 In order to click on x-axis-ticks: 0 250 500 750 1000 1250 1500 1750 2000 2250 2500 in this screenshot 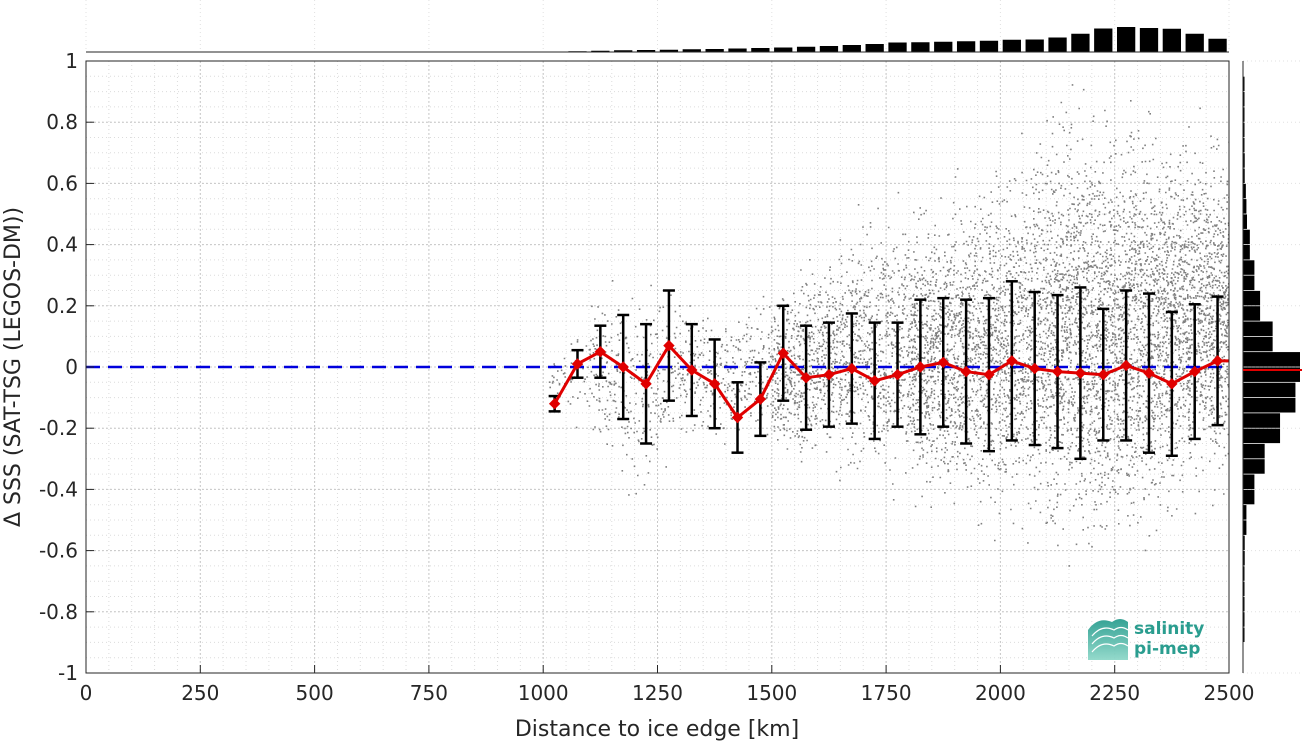, I will do `click(667, 685)`.